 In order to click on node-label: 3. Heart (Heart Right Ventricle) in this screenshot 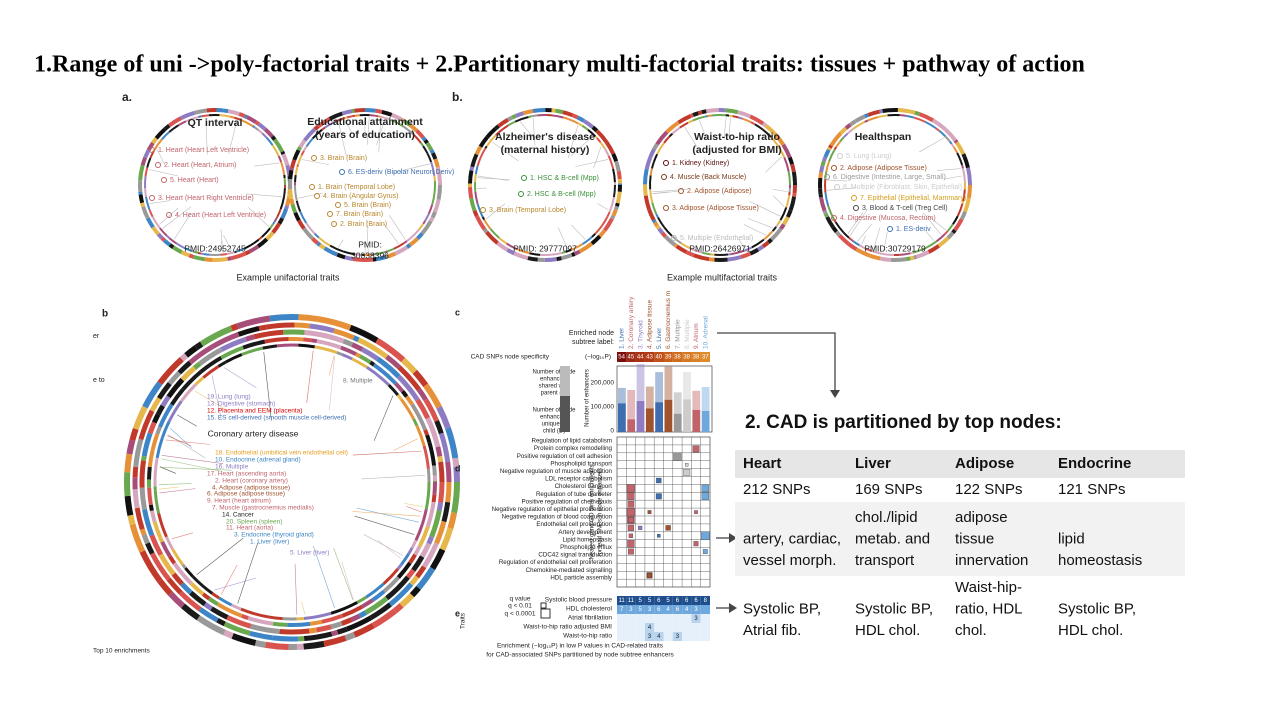, I will do `click(206, 198)`.